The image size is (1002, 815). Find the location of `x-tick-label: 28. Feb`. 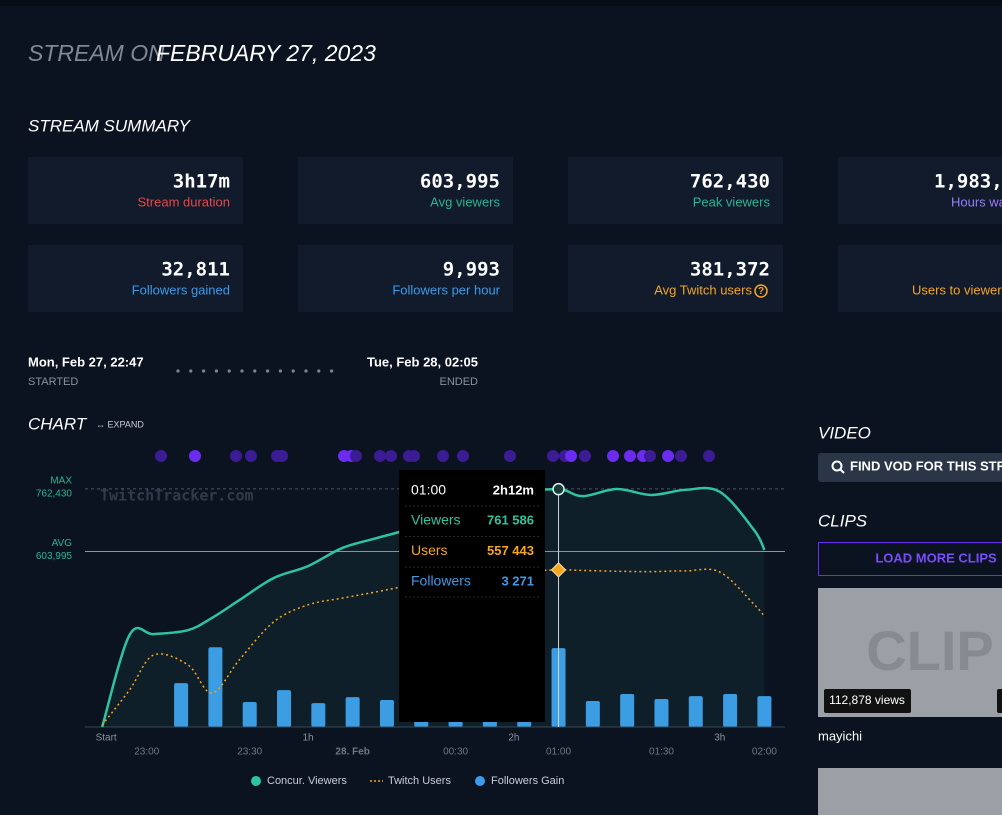

x-tick-label: 28. Feb is located at coordinates (352, 752).